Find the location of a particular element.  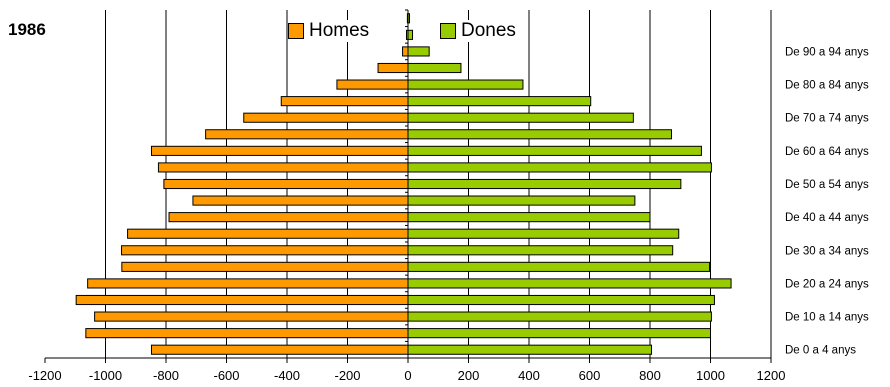

legend-item-homes: Homes is located at coordinates (329, 31).